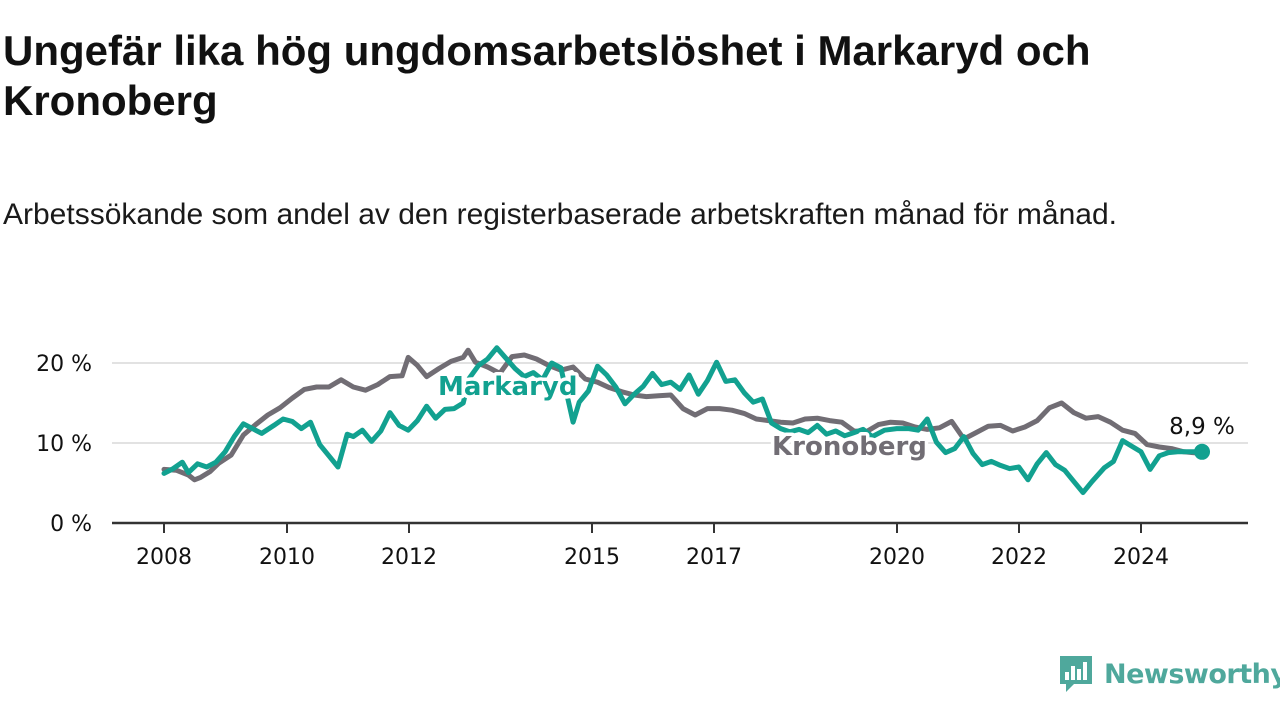 Image resolution: width=1280 pixels, height=720 pixels. Describe the element at coordinates (1202, 427) in the screenshot. I see `end-value-label: 8,9 %` at that location.